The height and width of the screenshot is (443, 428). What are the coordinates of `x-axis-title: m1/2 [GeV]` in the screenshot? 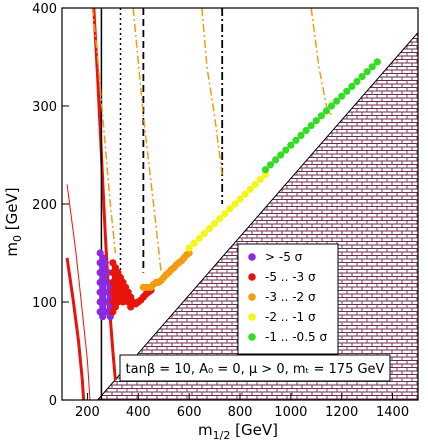 It's located at (238, 431).